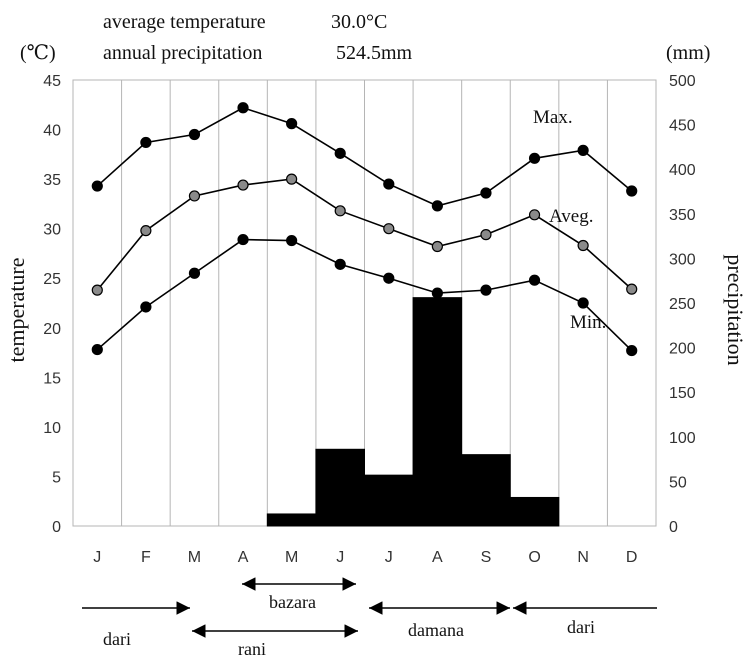 This screenshot has height=665, width=751. Describe the element at coordinates (52, 428) in the screenshot. I see `left-tick-label: 10` at that location.